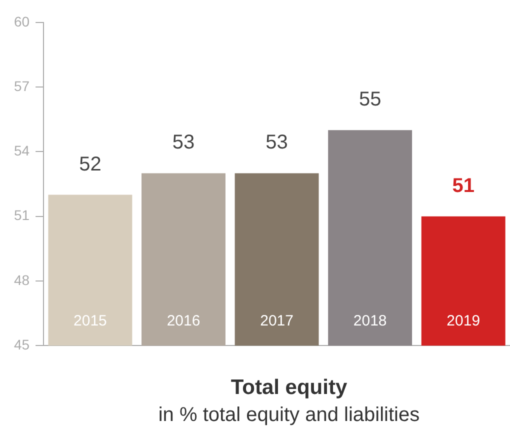 Image resolution: width=510 pixels, height=435 pixels. I want to click on x-tick-label: 2017, so click(277, 321).